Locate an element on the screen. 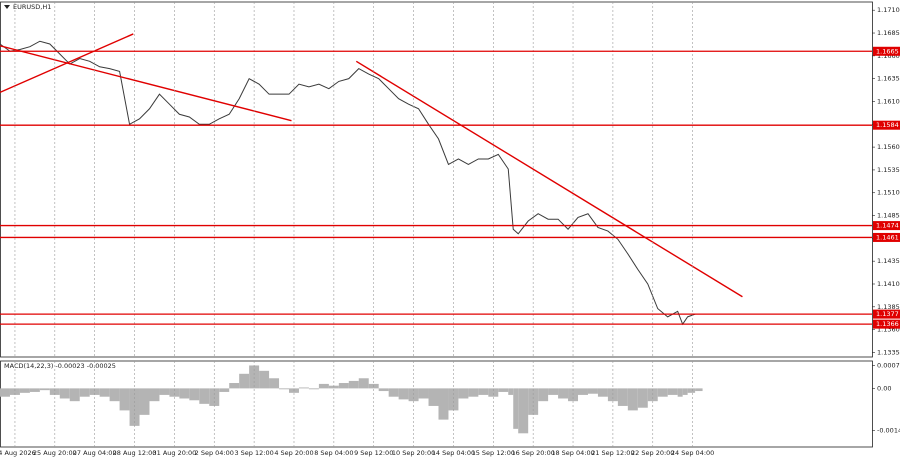 The height and width of the screenshot is (460, 900). x-tick-label: 28 Aug 12:00 is located at coordinates (135, 453).